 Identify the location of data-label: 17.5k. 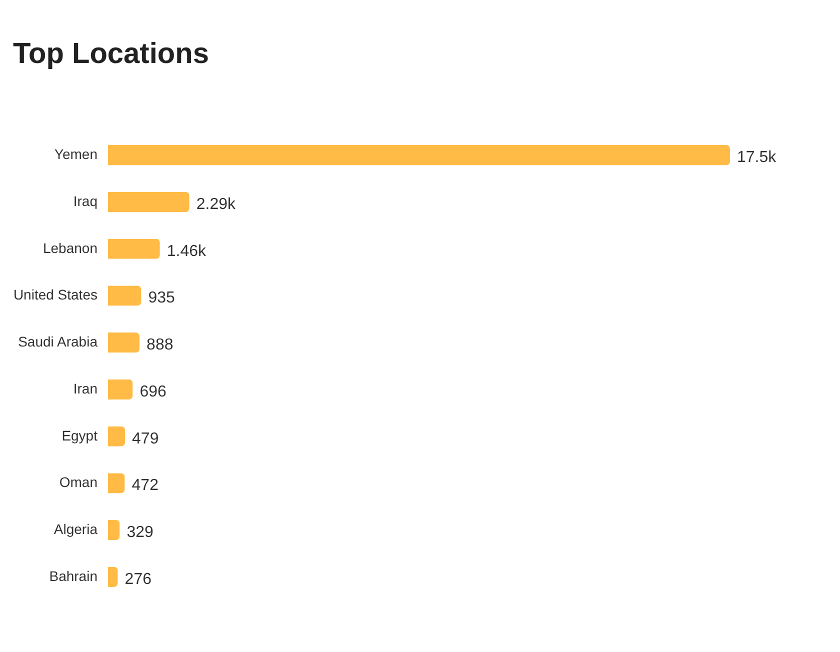
(757, 157).